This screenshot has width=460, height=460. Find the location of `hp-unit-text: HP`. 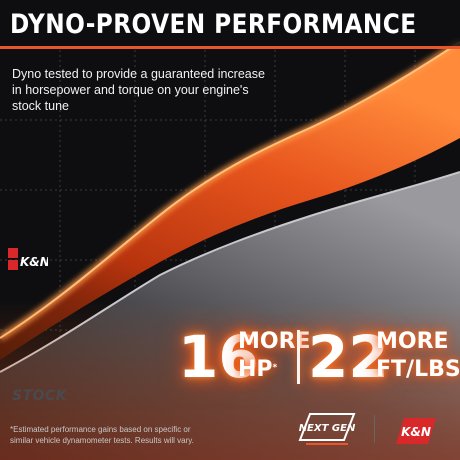

hp-unit-text: HP is located at coordinates (255, 369).